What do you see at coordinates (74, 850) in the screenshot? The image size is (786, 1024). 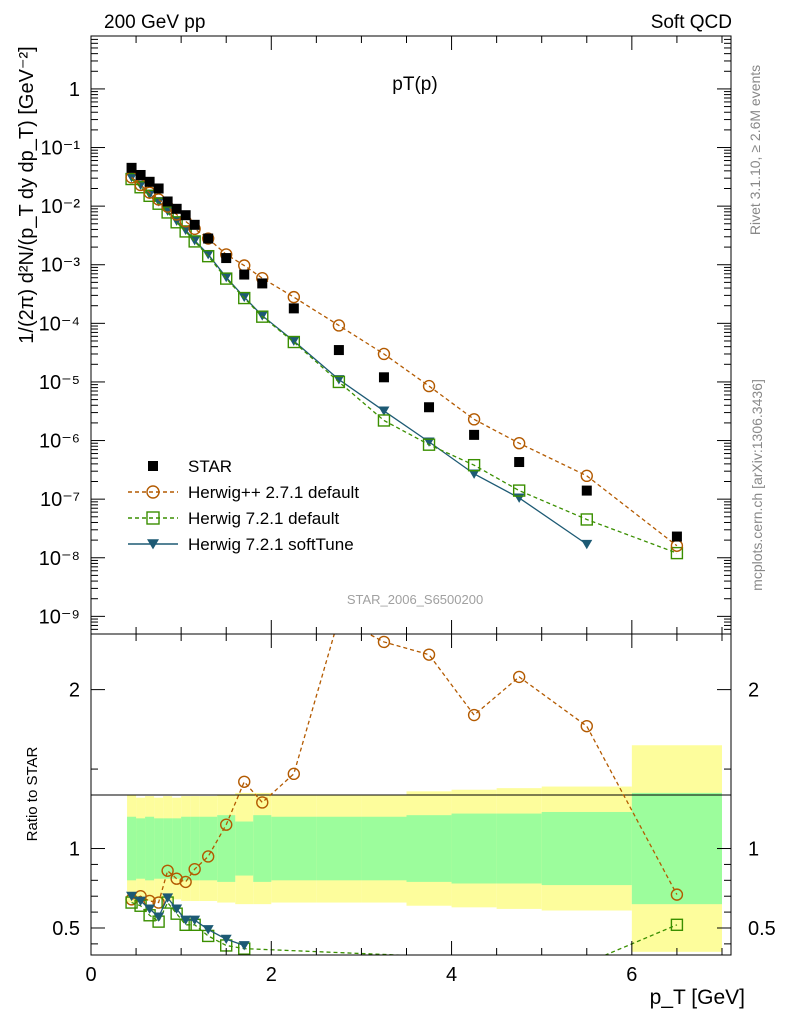 I see `ratio-tick-label: 1` at bounding box center [74, 850].